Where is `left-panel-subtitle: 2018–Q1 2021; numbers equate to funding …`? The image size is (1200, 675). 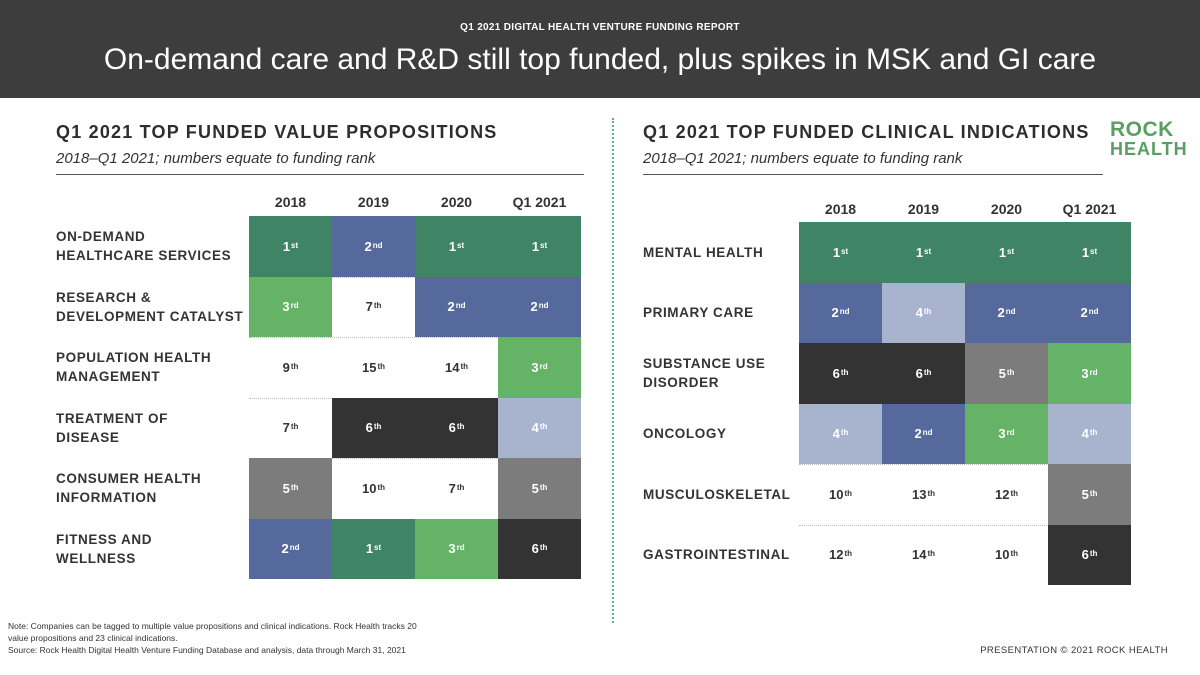 left-panel-subtitle: 2018–Q1 2021; numbers equate to funding … is located at coordinates (216, 158).